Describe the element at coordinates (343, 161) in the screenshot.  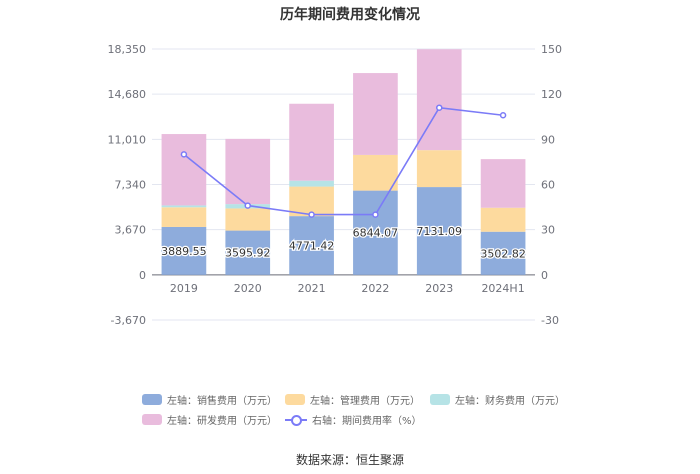
I see `rate-line` at that location.